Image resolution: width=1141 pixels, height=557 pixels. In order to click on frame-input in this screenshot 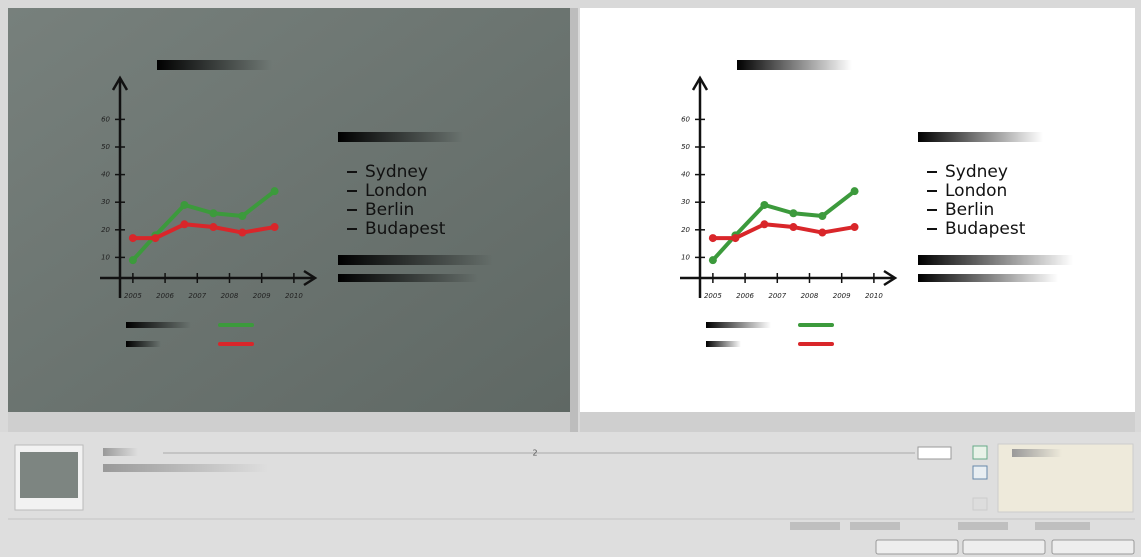, I will do `click(934, 453)`.